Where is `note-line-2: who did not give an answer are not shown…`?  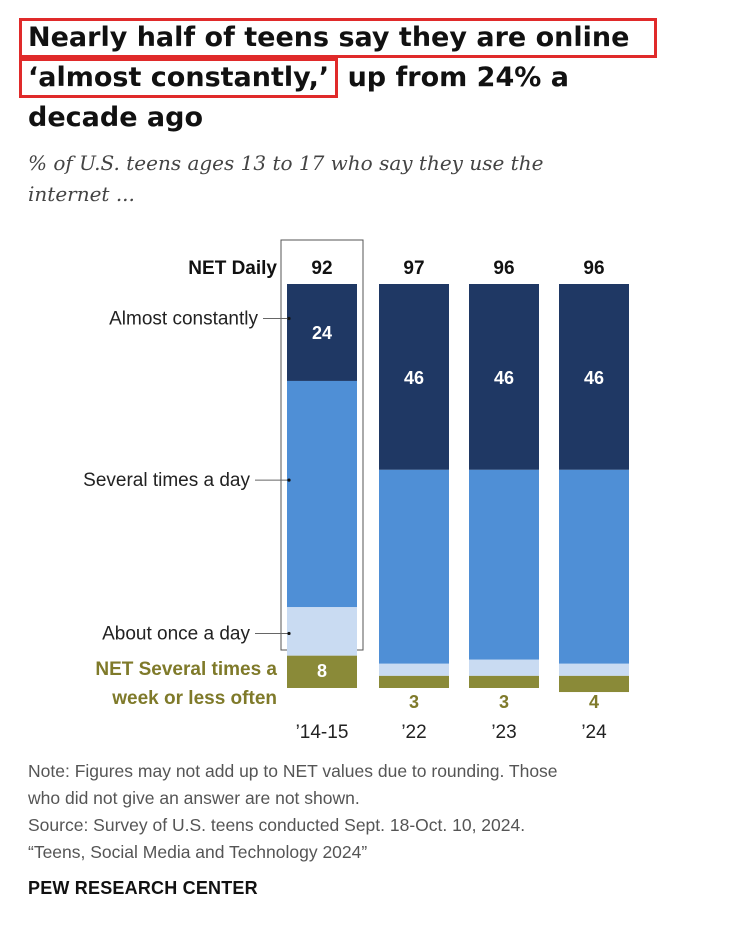
note-line-2: who did not give an answer are not shown… is located at coordinates (194, 798).